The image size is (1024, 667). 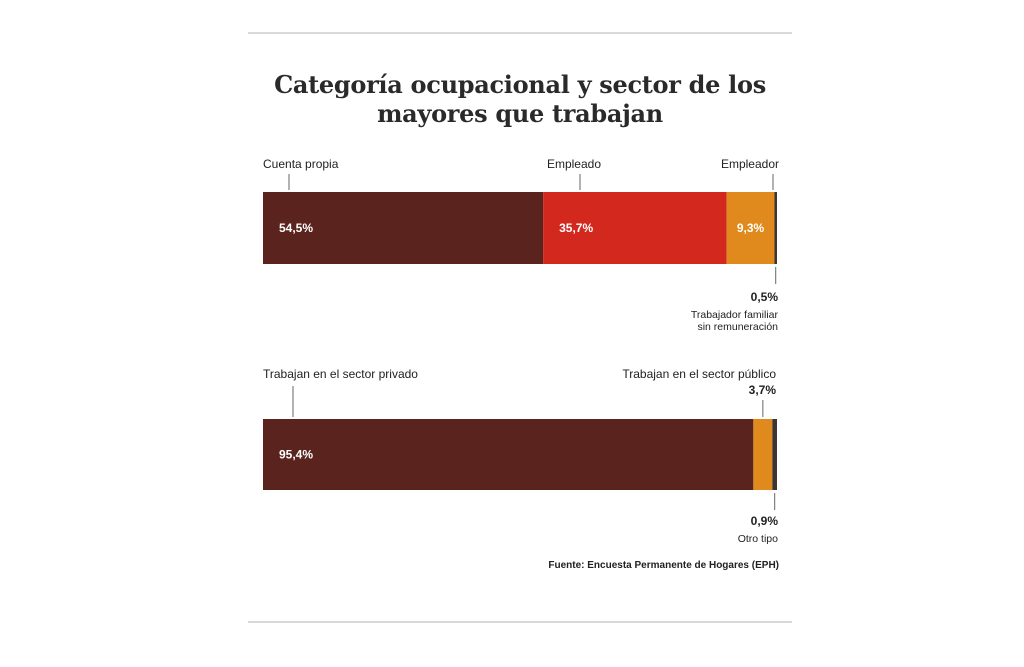 I want to click on bar-value-label: 35,7%, so click(x=576, y=228).